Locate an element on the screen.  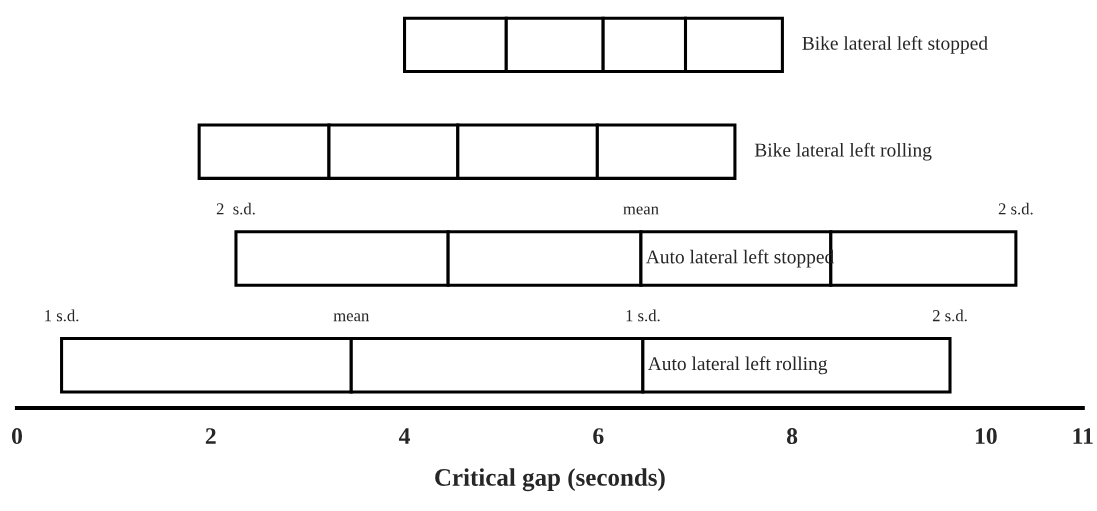
x-tick-label: 6 is located at coordinates (598, 436).